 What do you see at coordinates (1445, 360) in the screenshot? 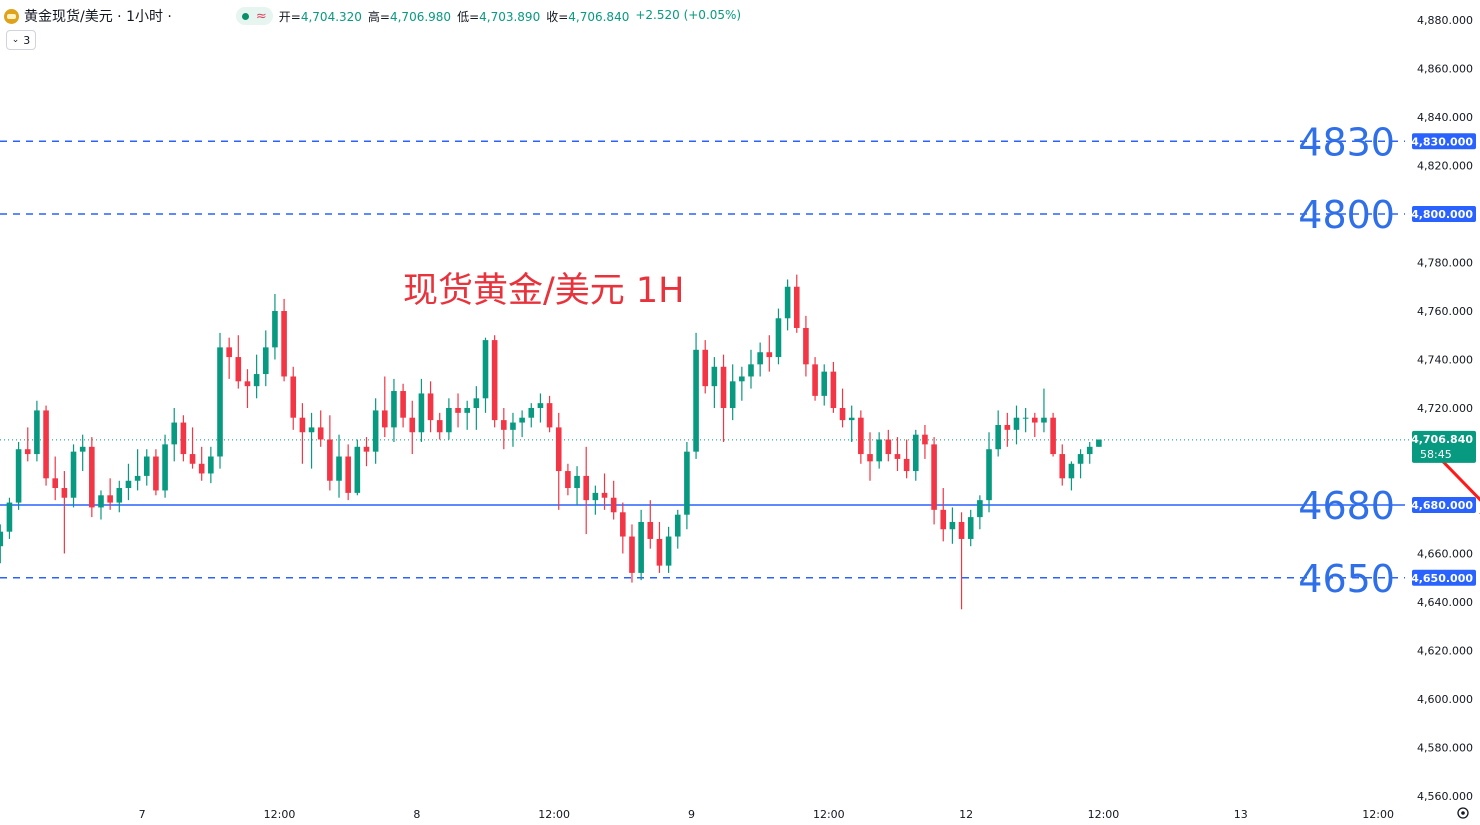
I see `y-tick-label: 4,740.000` at bounding box center [1445, 360].